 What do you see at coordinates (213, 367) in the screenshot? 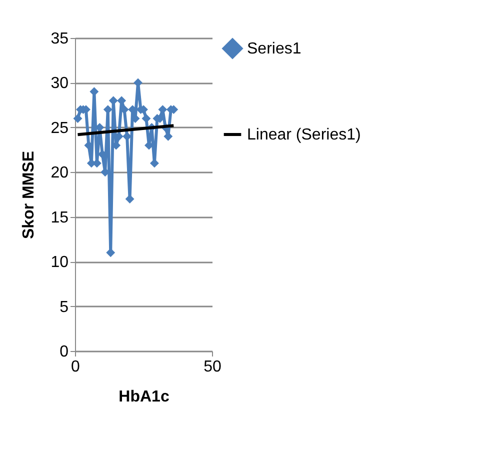
I see `x-tick-label: 50` at bounding box center [213, 367].